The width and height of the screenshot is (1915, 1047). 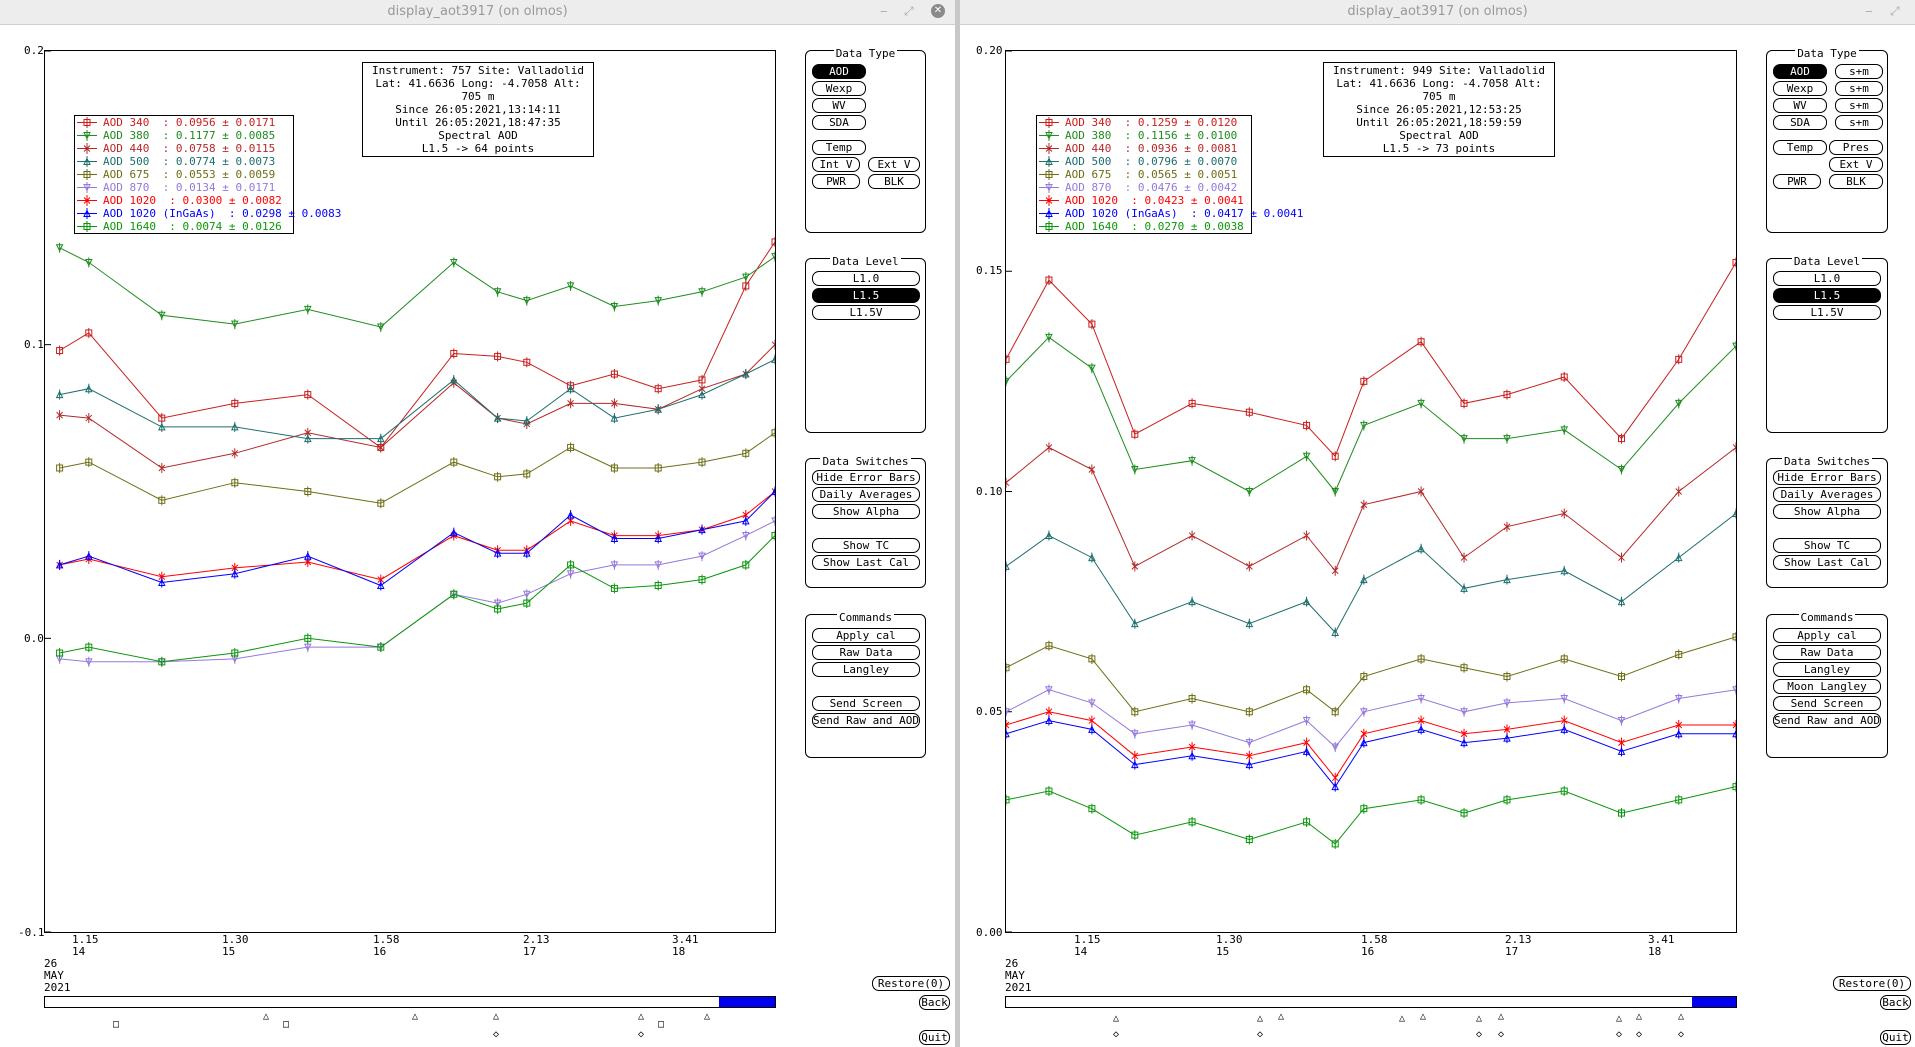 What do you see at coordinates (1439, 122) in the screenshot?
I see `info-line: Until 26:05:2021,18:59:59` at bounding box center [1439, 122].